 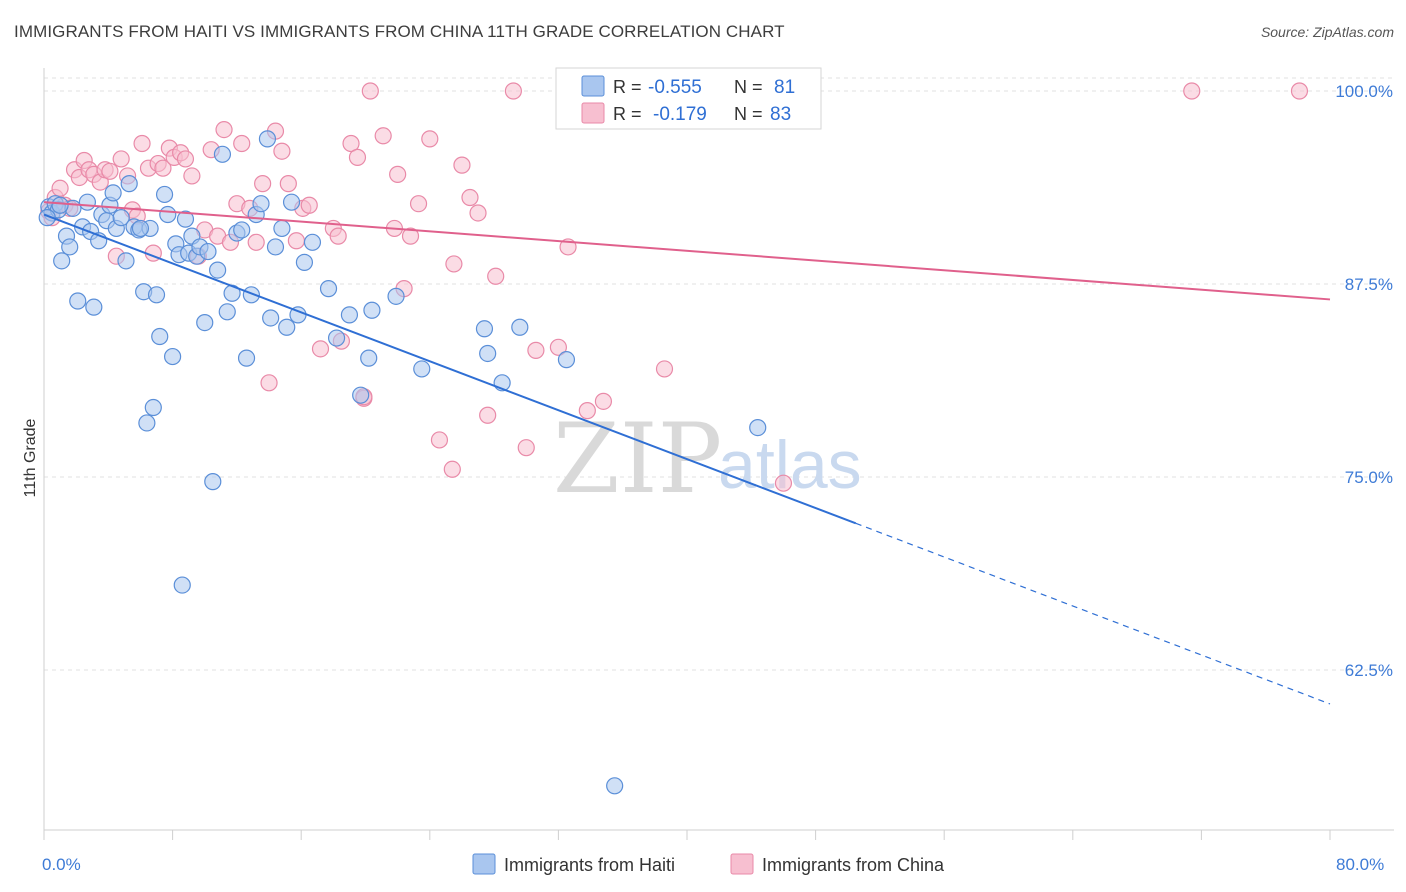 What do you see at coordinates (1364, 381) in the screenshot?
I see `y-axis-tick-labels: 62.5% 75.0% 87.5% 100.0%` at bounding box center [1364, 381].